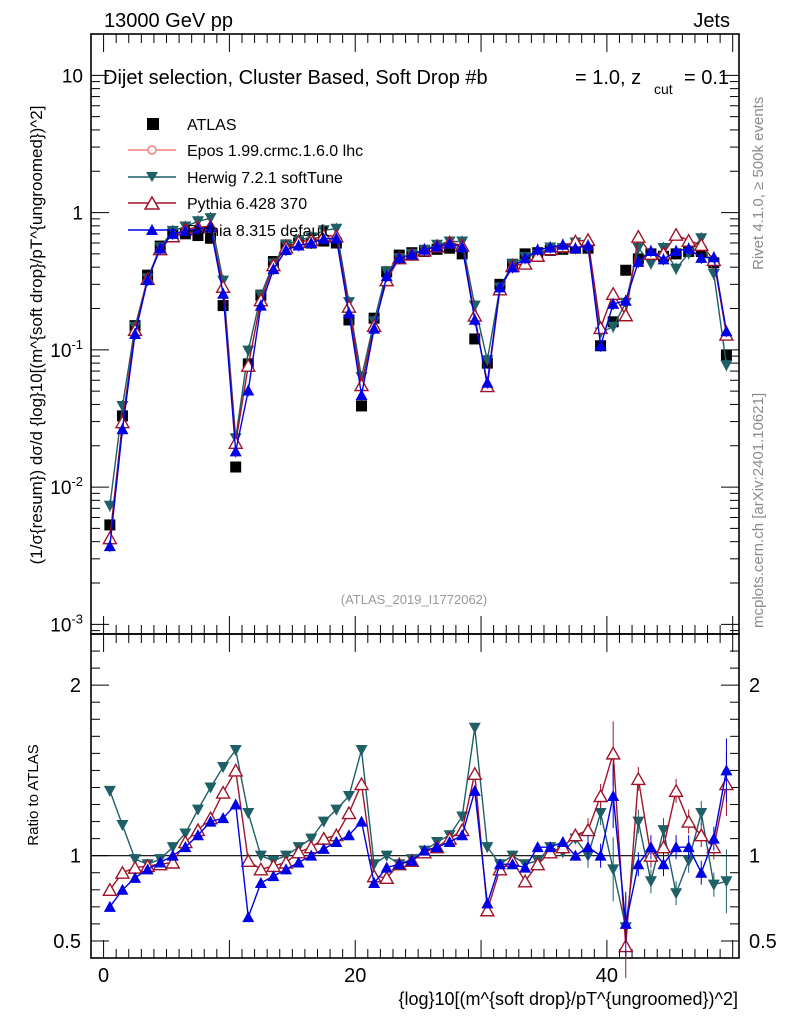  What do you see at coordinates (66, 349) in the screenshot?
I see `y-tick-label-top: 10⁻¹` at bounding box center [66, 349].